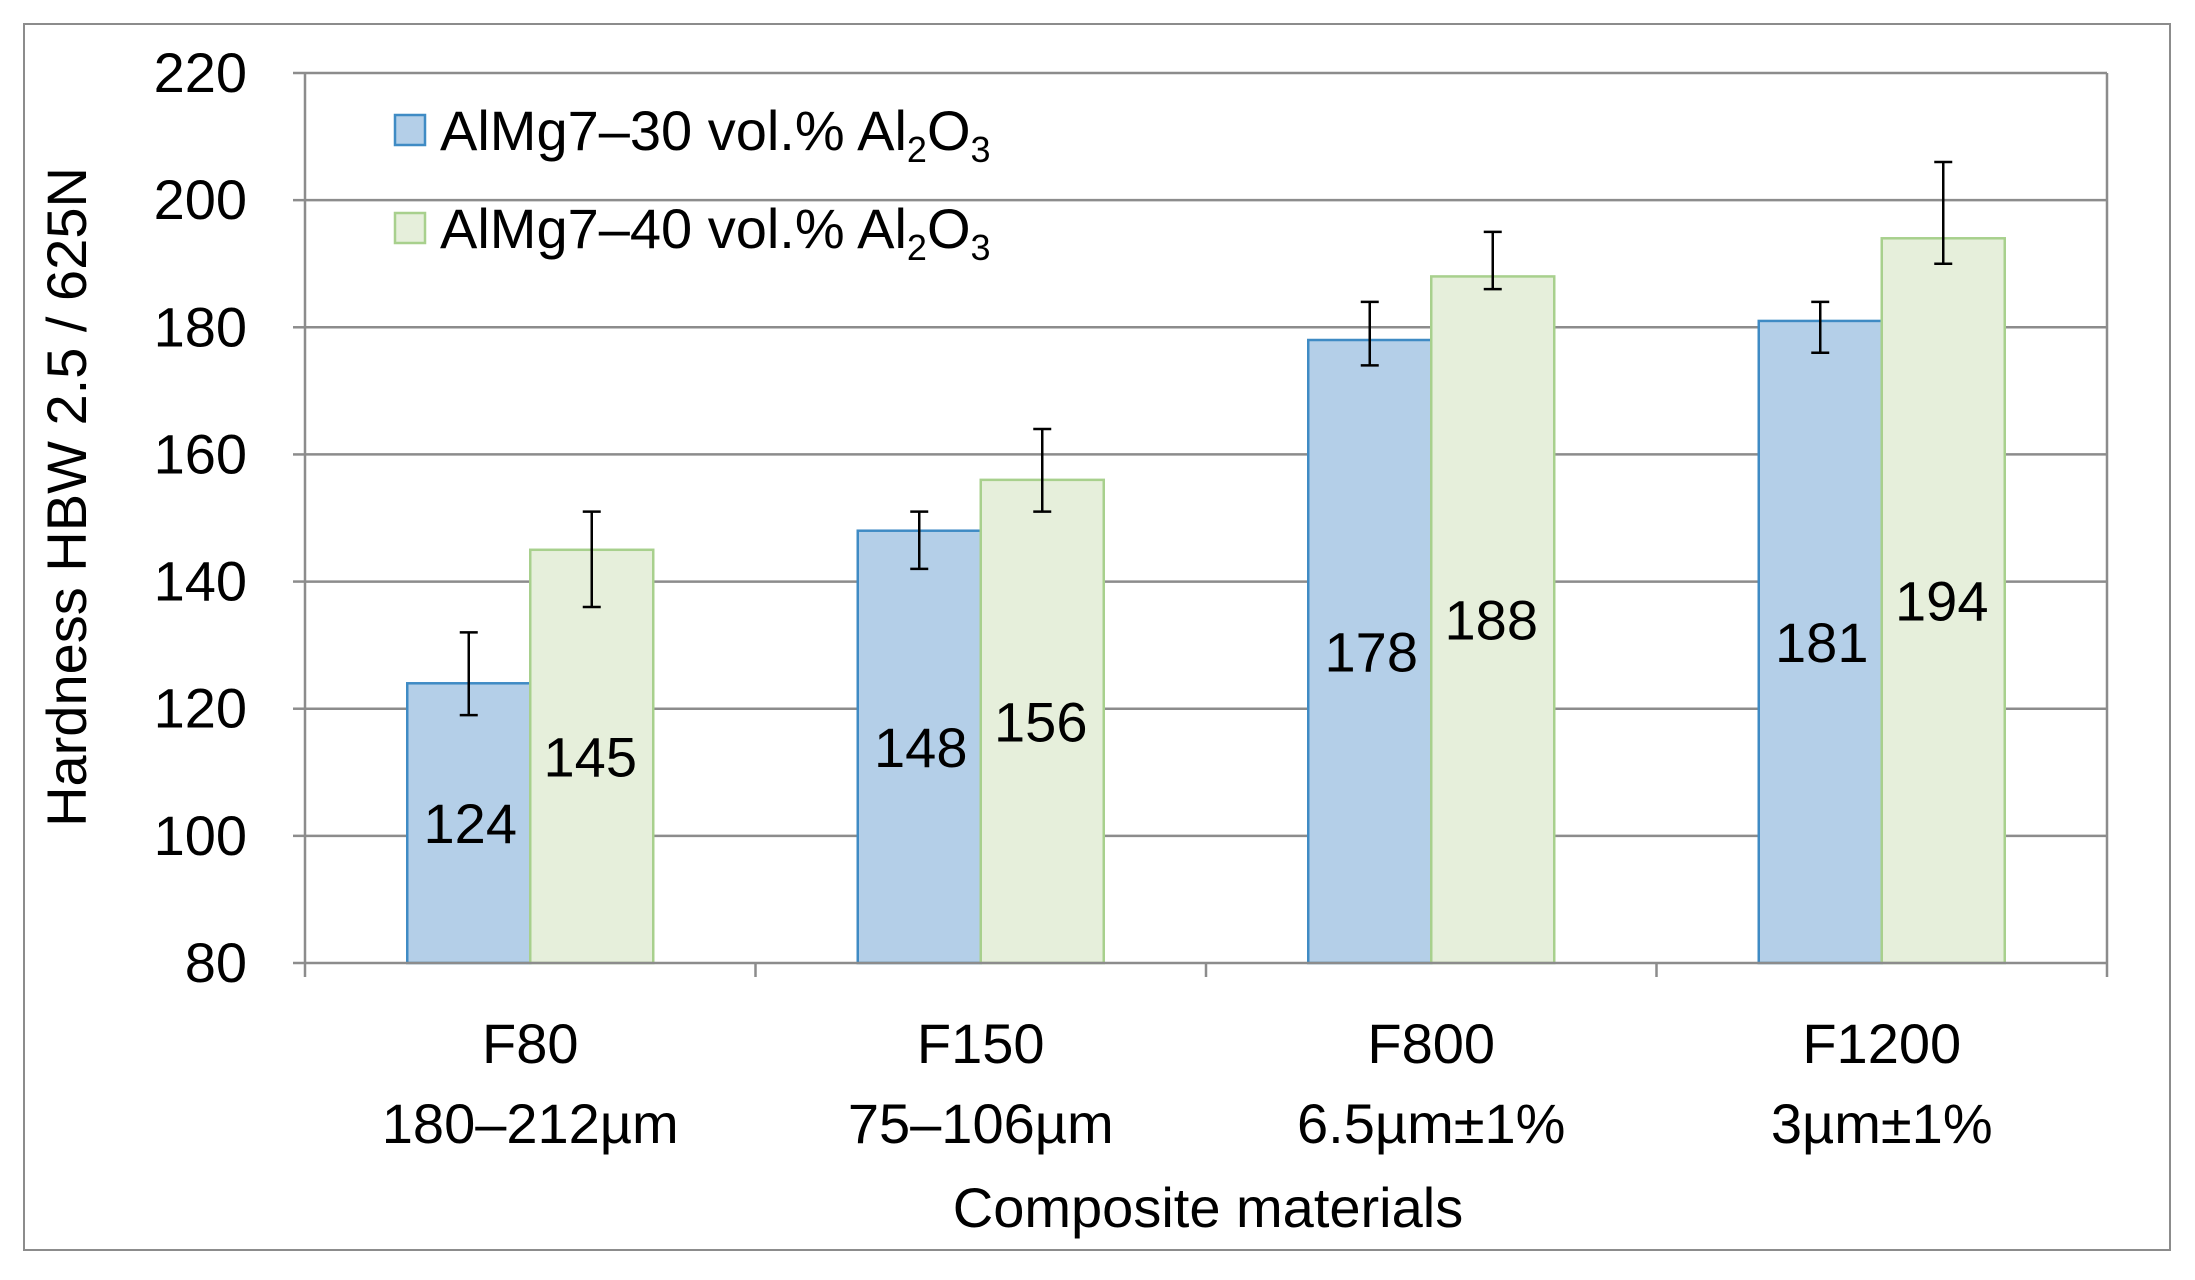 The height and width of the screenshot is (1280, 2195). Describe the element at coordinates (1881, 1043) in the screenshot. I see `x-tick-label: F1200` at that location.